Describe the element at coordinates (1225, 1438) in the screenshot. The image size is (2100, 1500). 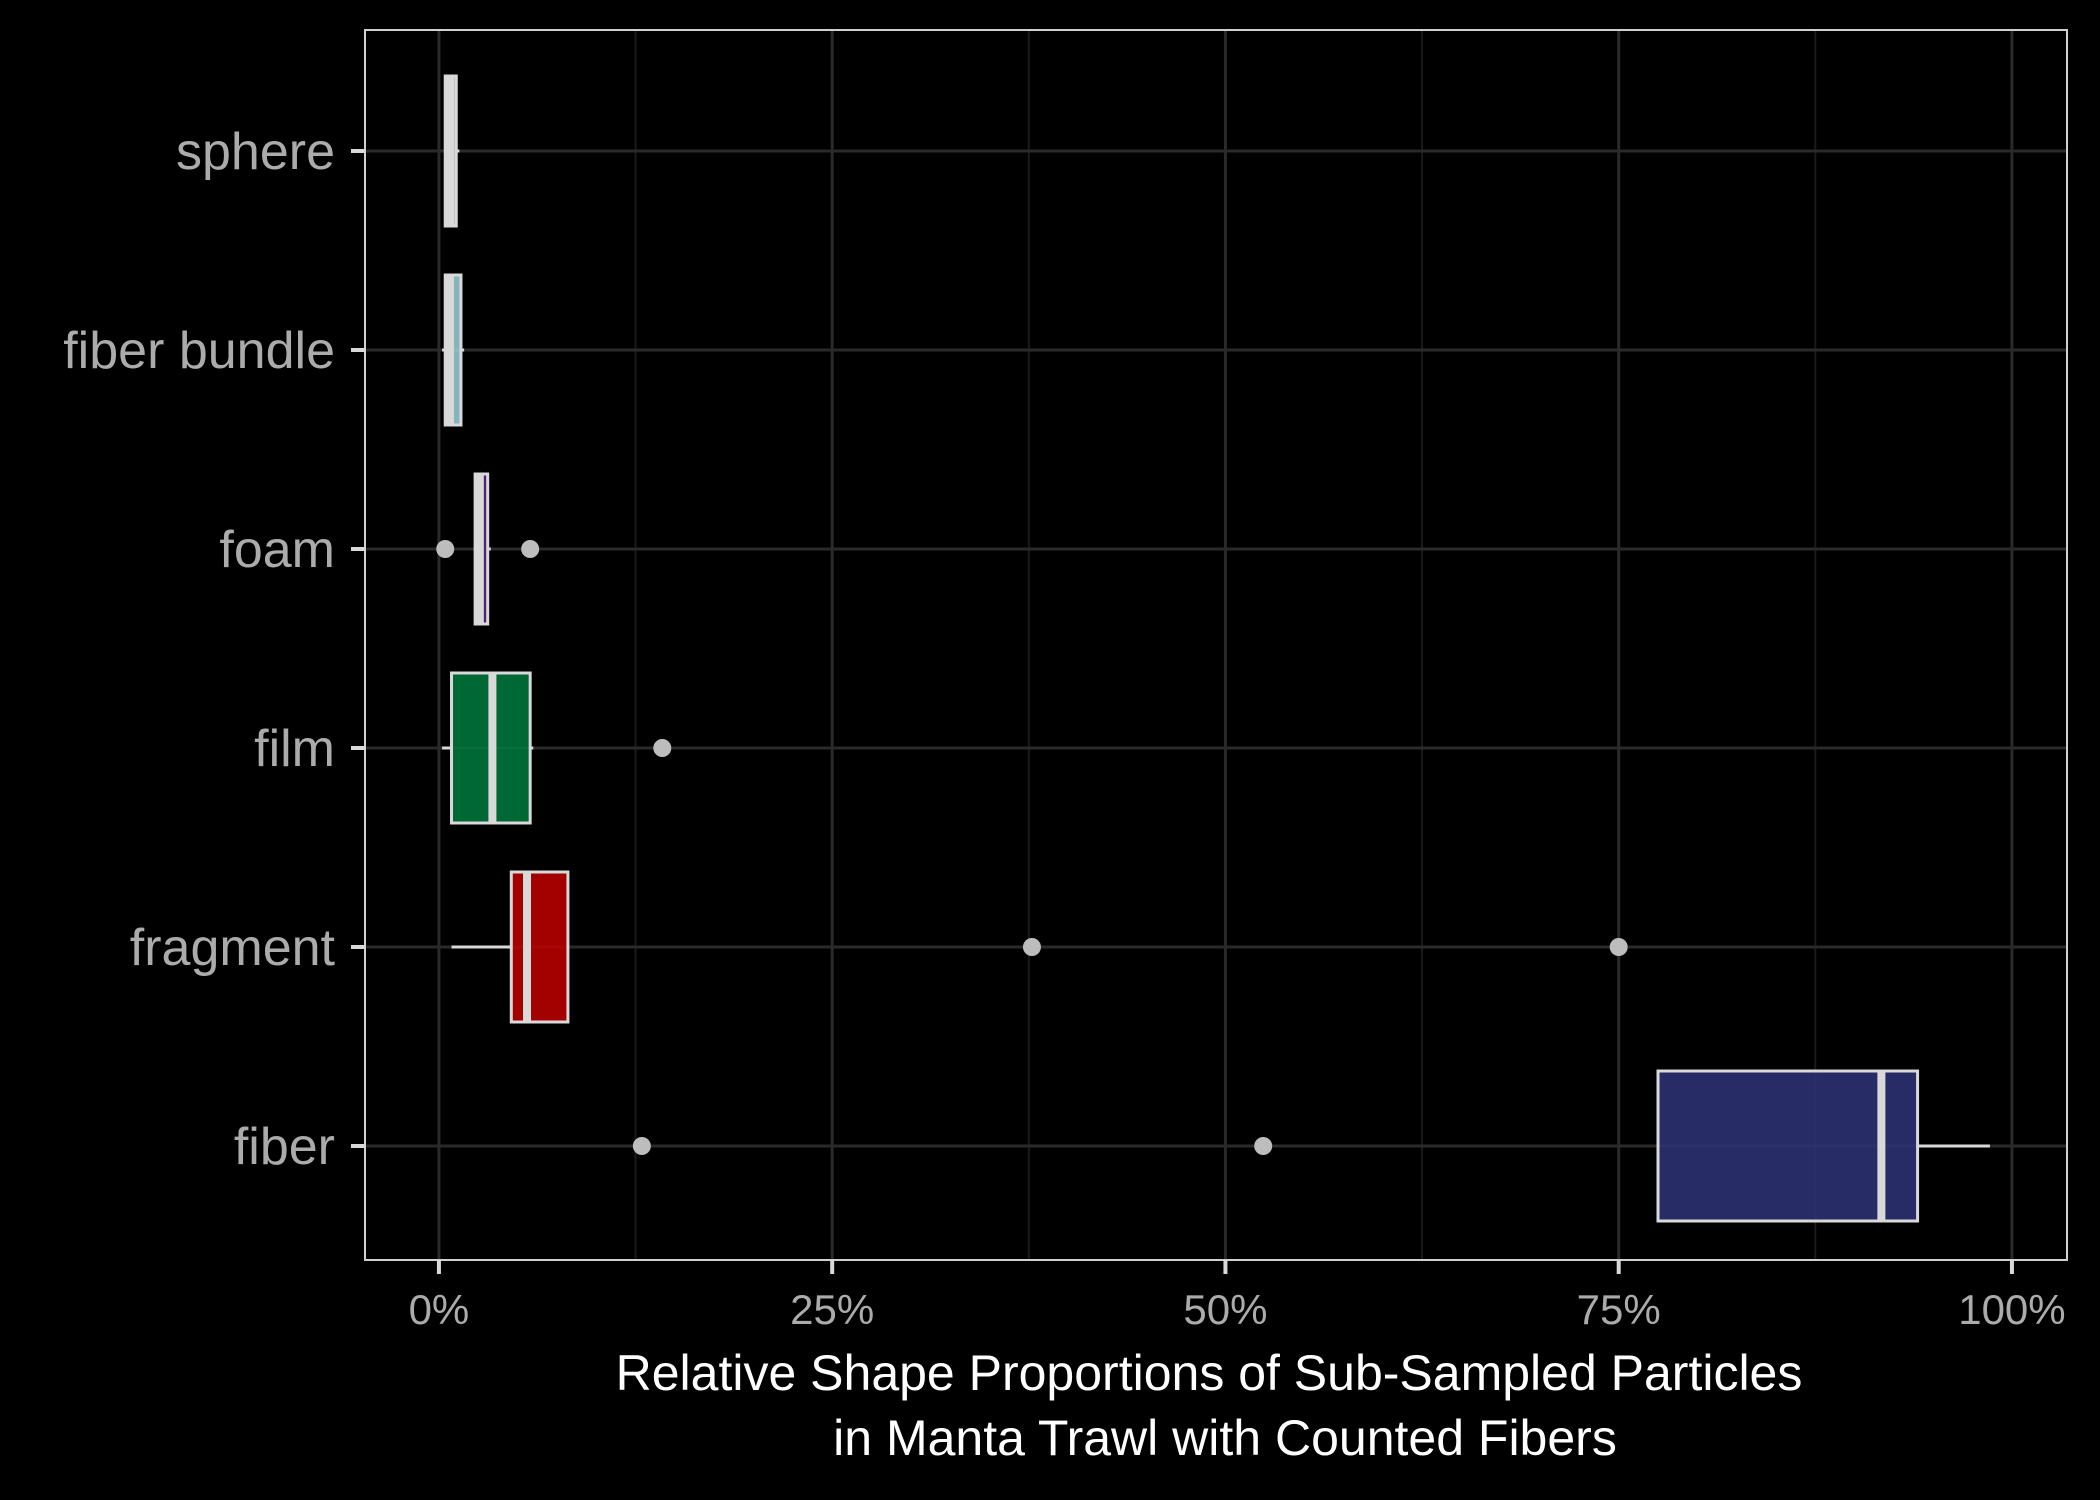
I see `x-axis-title-line-2: in Manta Trawl with Counted Fibers` at that location.